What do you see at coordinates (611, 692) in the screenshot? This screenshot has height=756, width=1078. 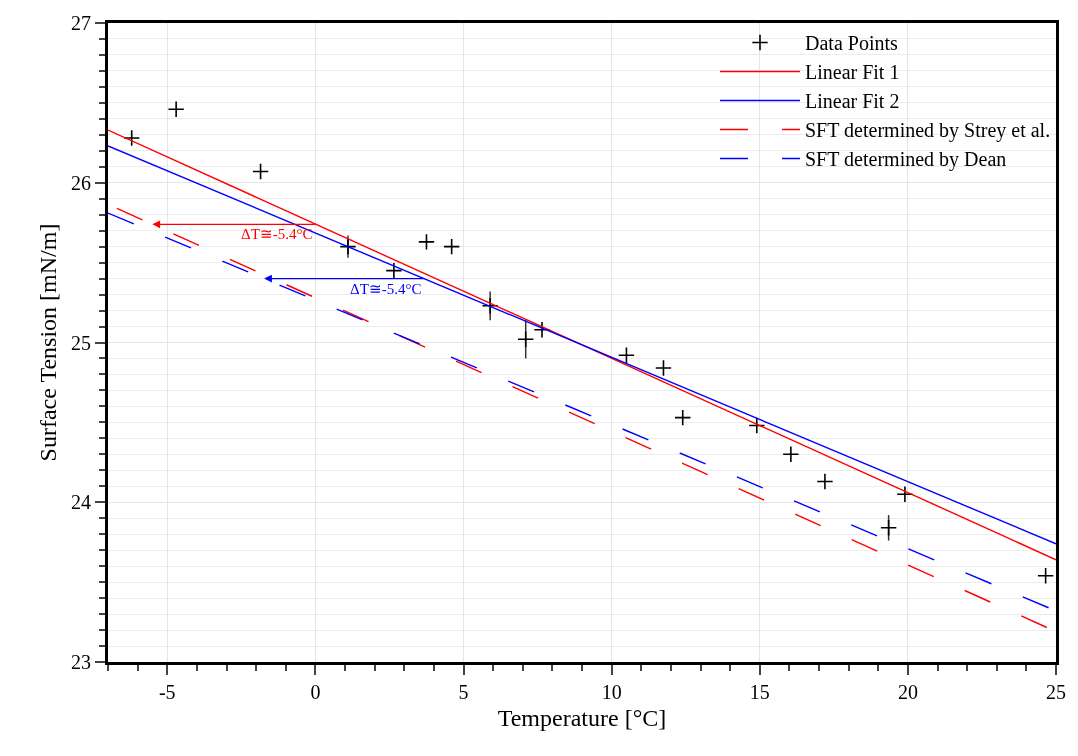 I see `x-tick-label: 10` at bounding box center [611, 692].